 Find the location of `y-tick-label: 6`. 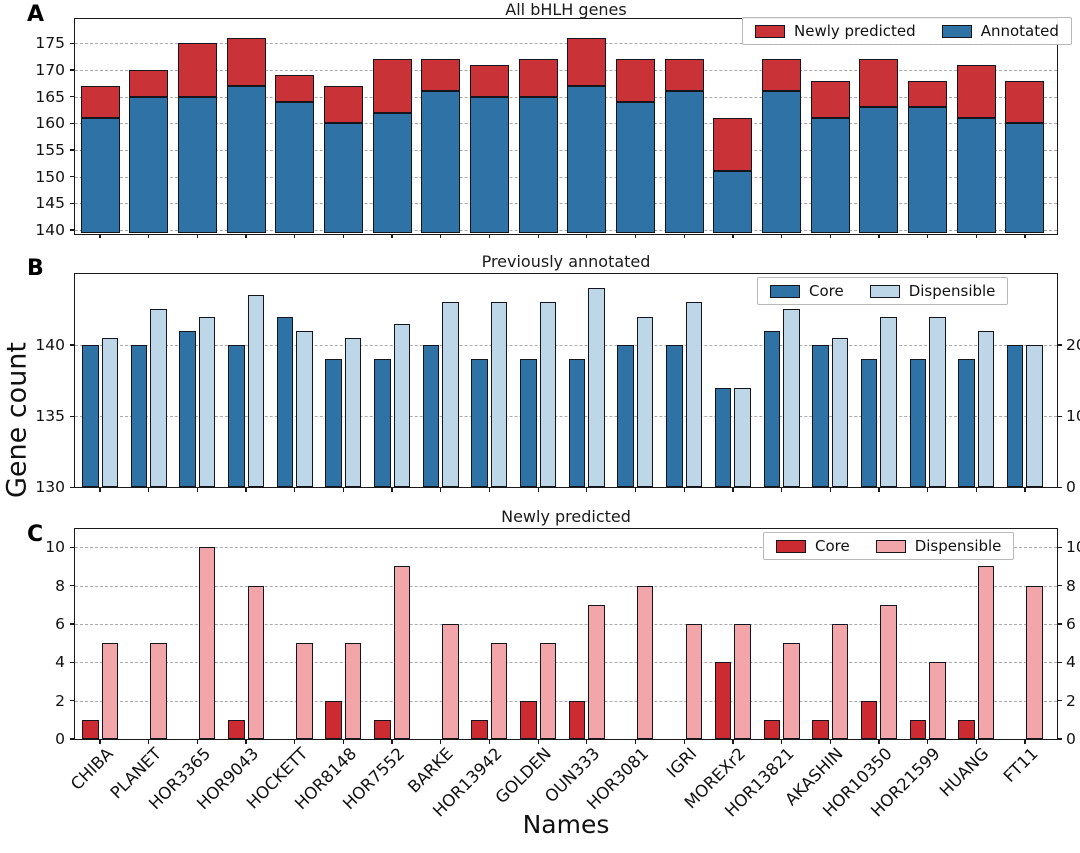

y-tick-label: 6 is located at coordinates (60, 623).